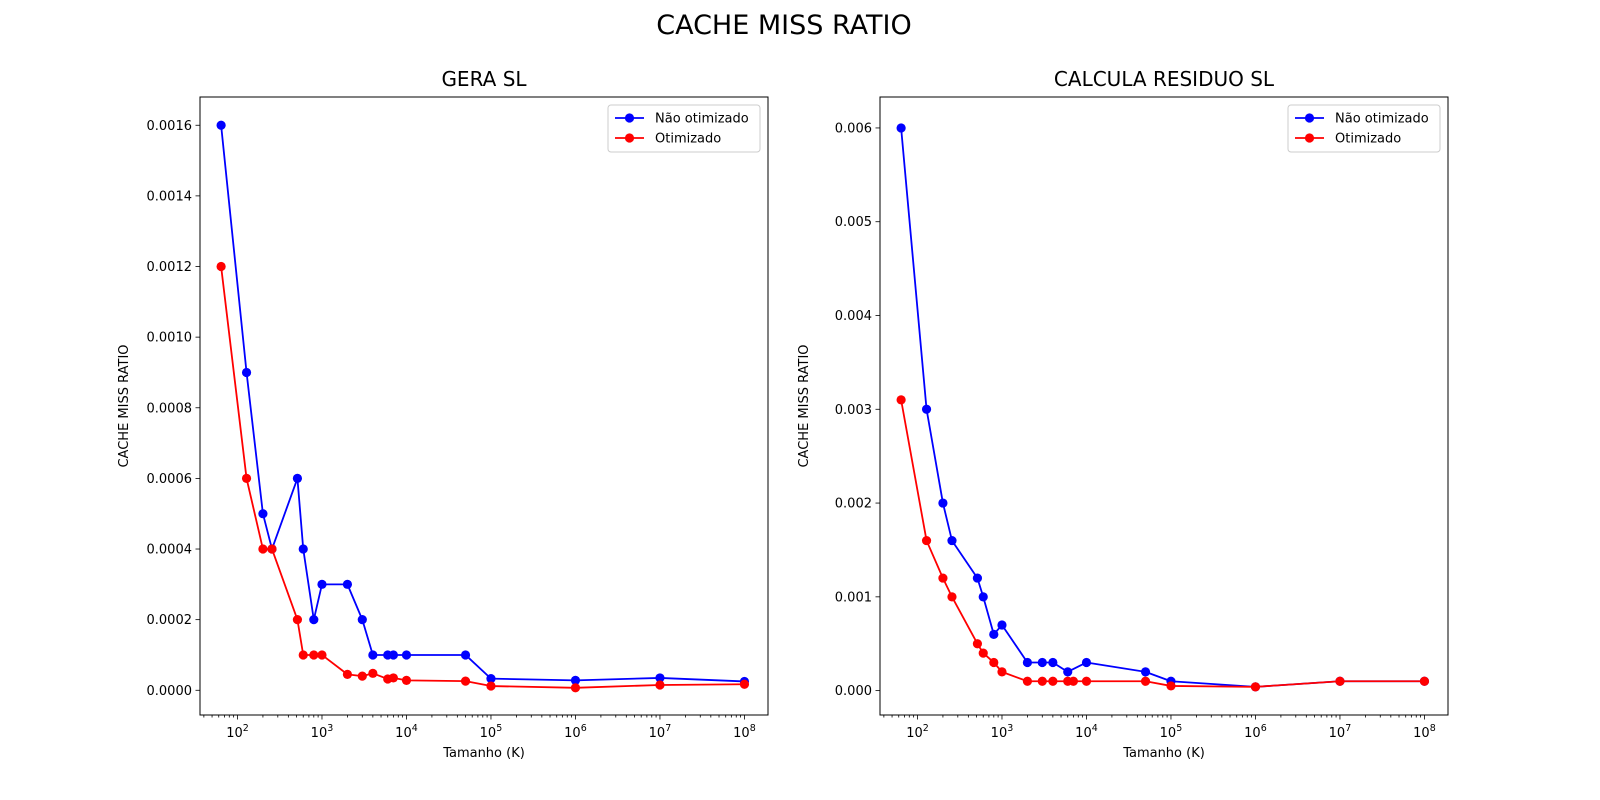 This screenshot has width=1600, height=800. What do you see at coordinates (1424, 732) in the screenshot?
I see `x-tick-label: 10⁸` at bounding box center [1424, 732].